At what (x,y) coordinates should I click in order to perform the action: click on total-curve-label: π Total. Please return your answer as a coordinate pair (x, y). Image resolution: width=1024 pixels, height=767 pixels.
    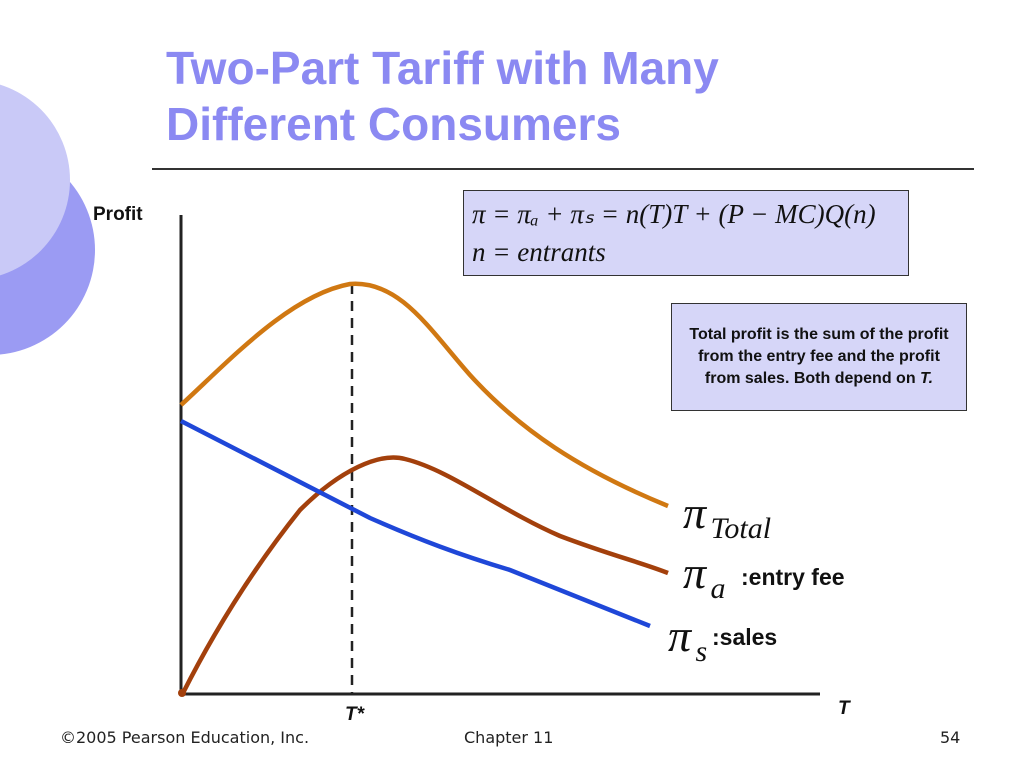
    Looking at the image, I should click on (727, 516).